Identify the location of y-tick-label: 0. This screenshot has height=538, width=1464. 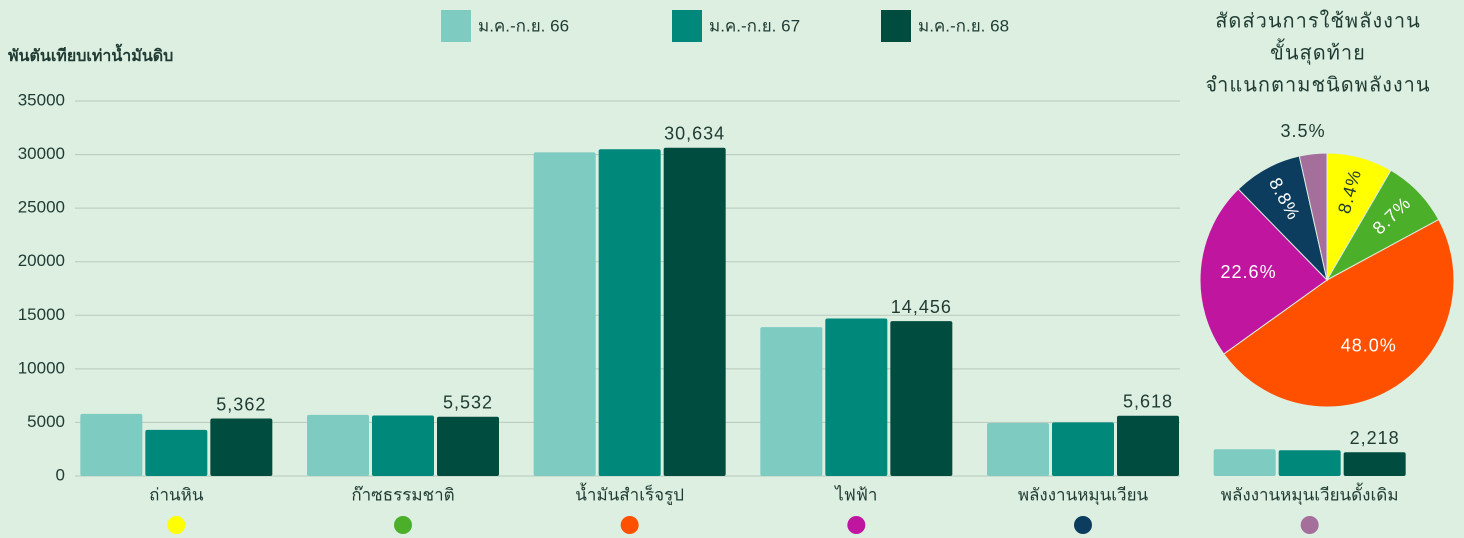
(60, 474).